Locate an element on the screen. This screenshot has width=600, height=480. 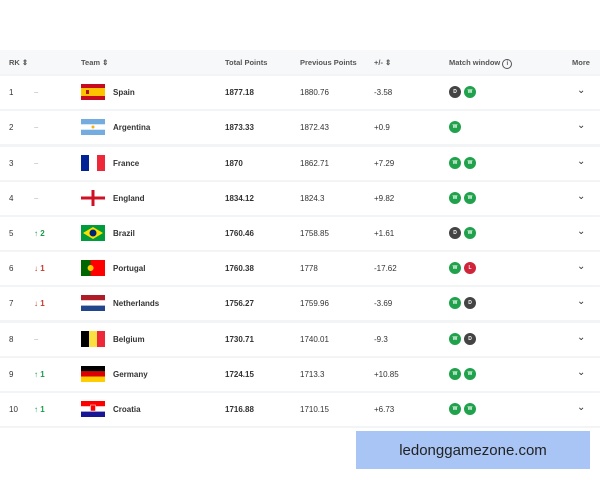
previous-points: 1759.96 is located at coordinates (314, 304).